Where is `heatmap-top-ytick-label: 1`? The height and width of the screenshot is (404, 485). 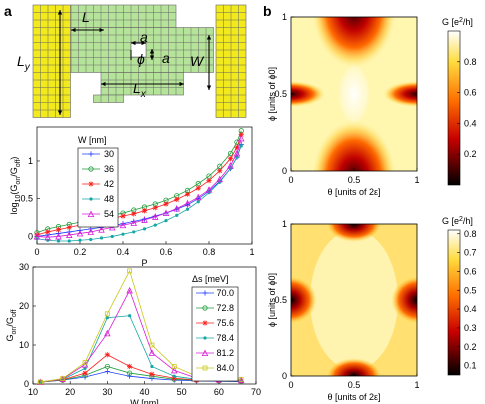 heatmap-top-ytick-label: 1 is located at coordinates (284, 17).